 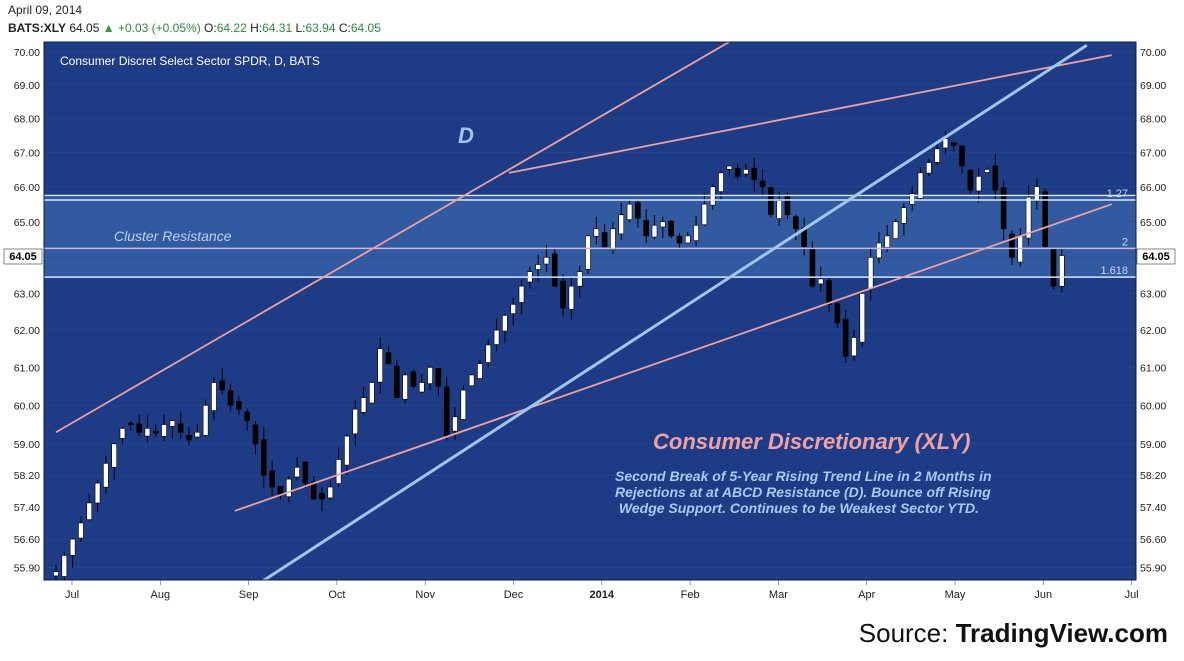 What do you see at coordinates (300, 28) in the screenshot?
I see `low-label: L:` at bounding box center [300, 28].